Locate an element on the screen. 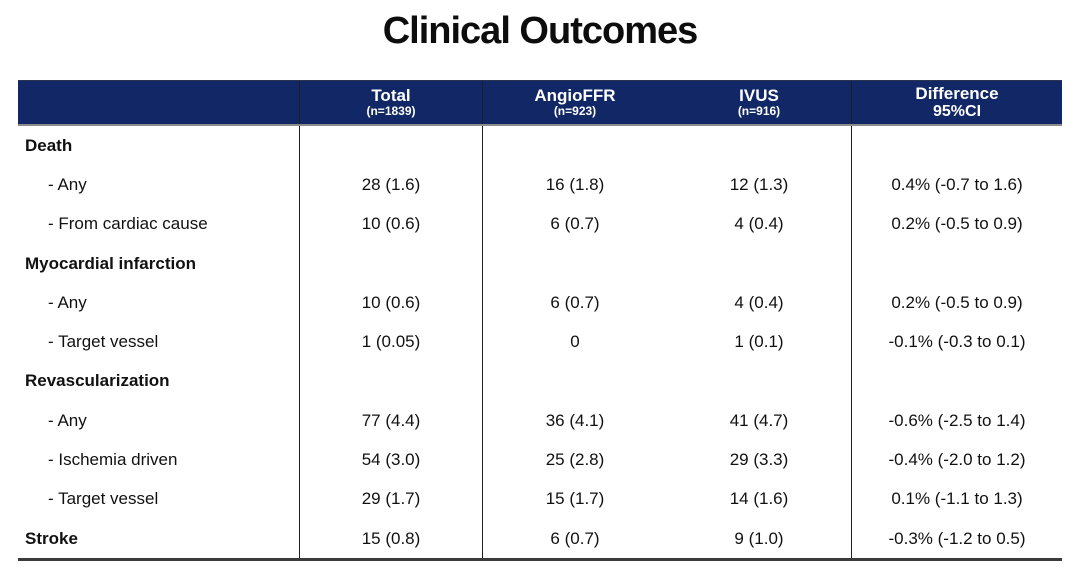 This screenshot has height=567, width=1080. cell-ivus: 14 (1.6) is located at coordinates (759, 499).